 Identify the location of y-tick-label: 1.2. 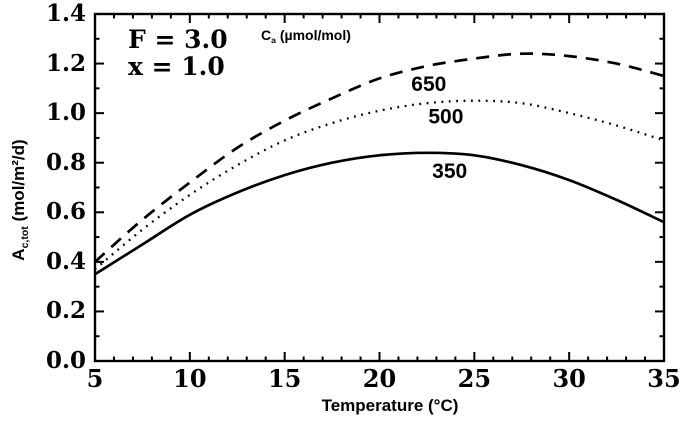
(65, 63).